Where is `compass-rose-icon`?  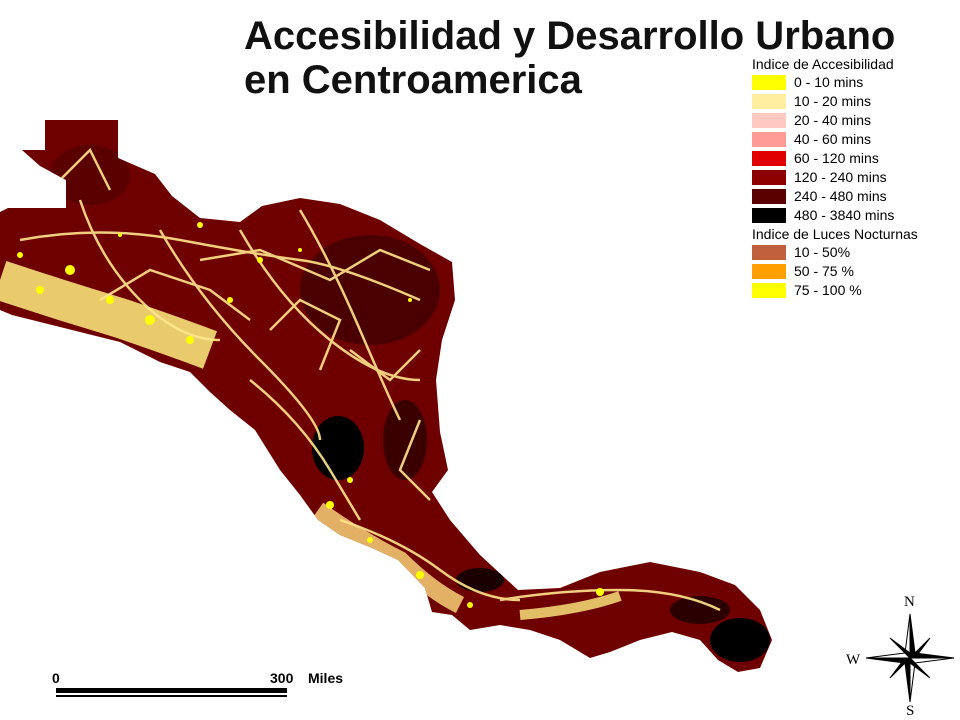
compass-rose-icon is located at coordinates (910, 658).